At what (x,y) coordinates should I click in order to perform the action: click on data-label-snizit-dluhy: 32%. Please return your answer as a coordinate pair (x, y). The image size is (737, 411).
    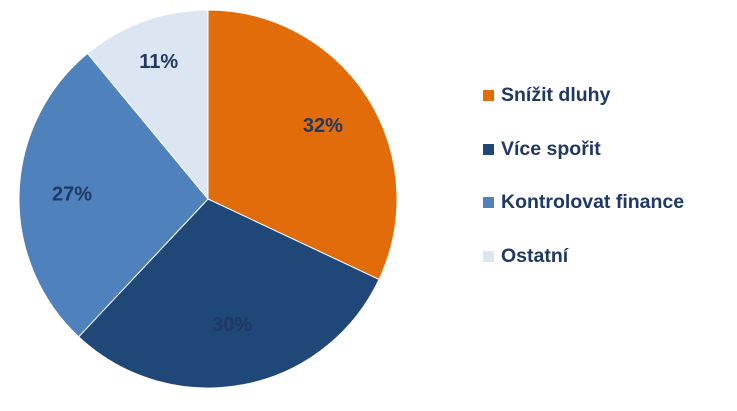
    Looking at the image, I should click on (323, 126).